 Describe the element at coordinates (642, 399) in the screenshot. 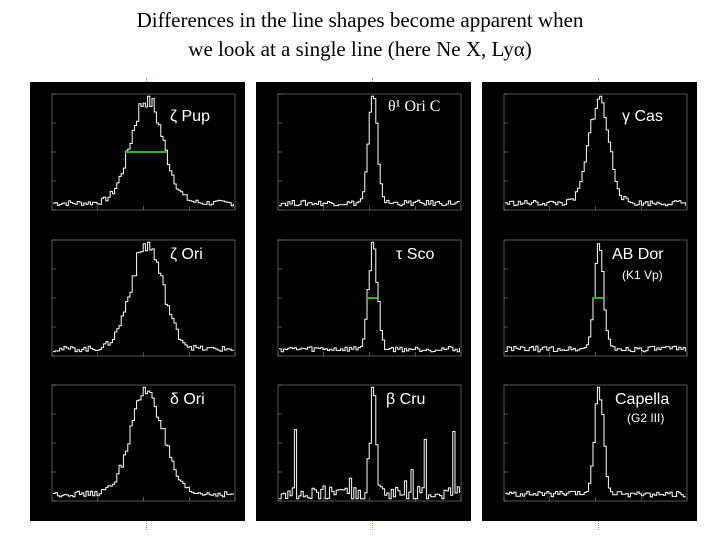

I see `star-label-capella: Capella` at that location.